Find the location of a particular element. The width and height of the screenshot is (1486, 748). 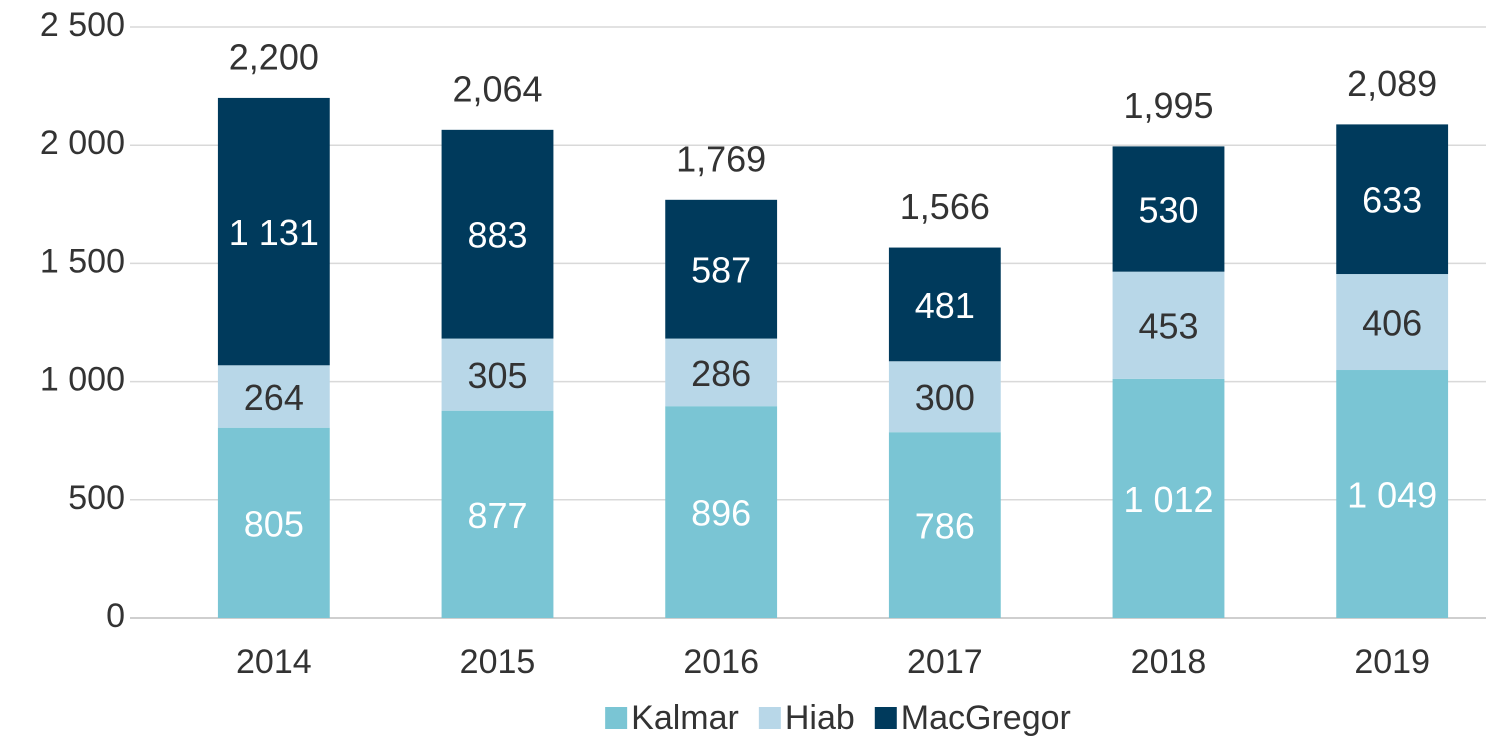

x-tick-label: 2015 is located at coordinates (498, 662).